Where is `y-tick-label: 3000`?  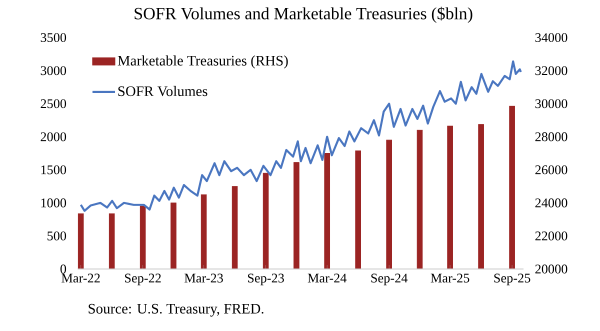
y-tick-label: 3000 is located at coordinates (53, 70).